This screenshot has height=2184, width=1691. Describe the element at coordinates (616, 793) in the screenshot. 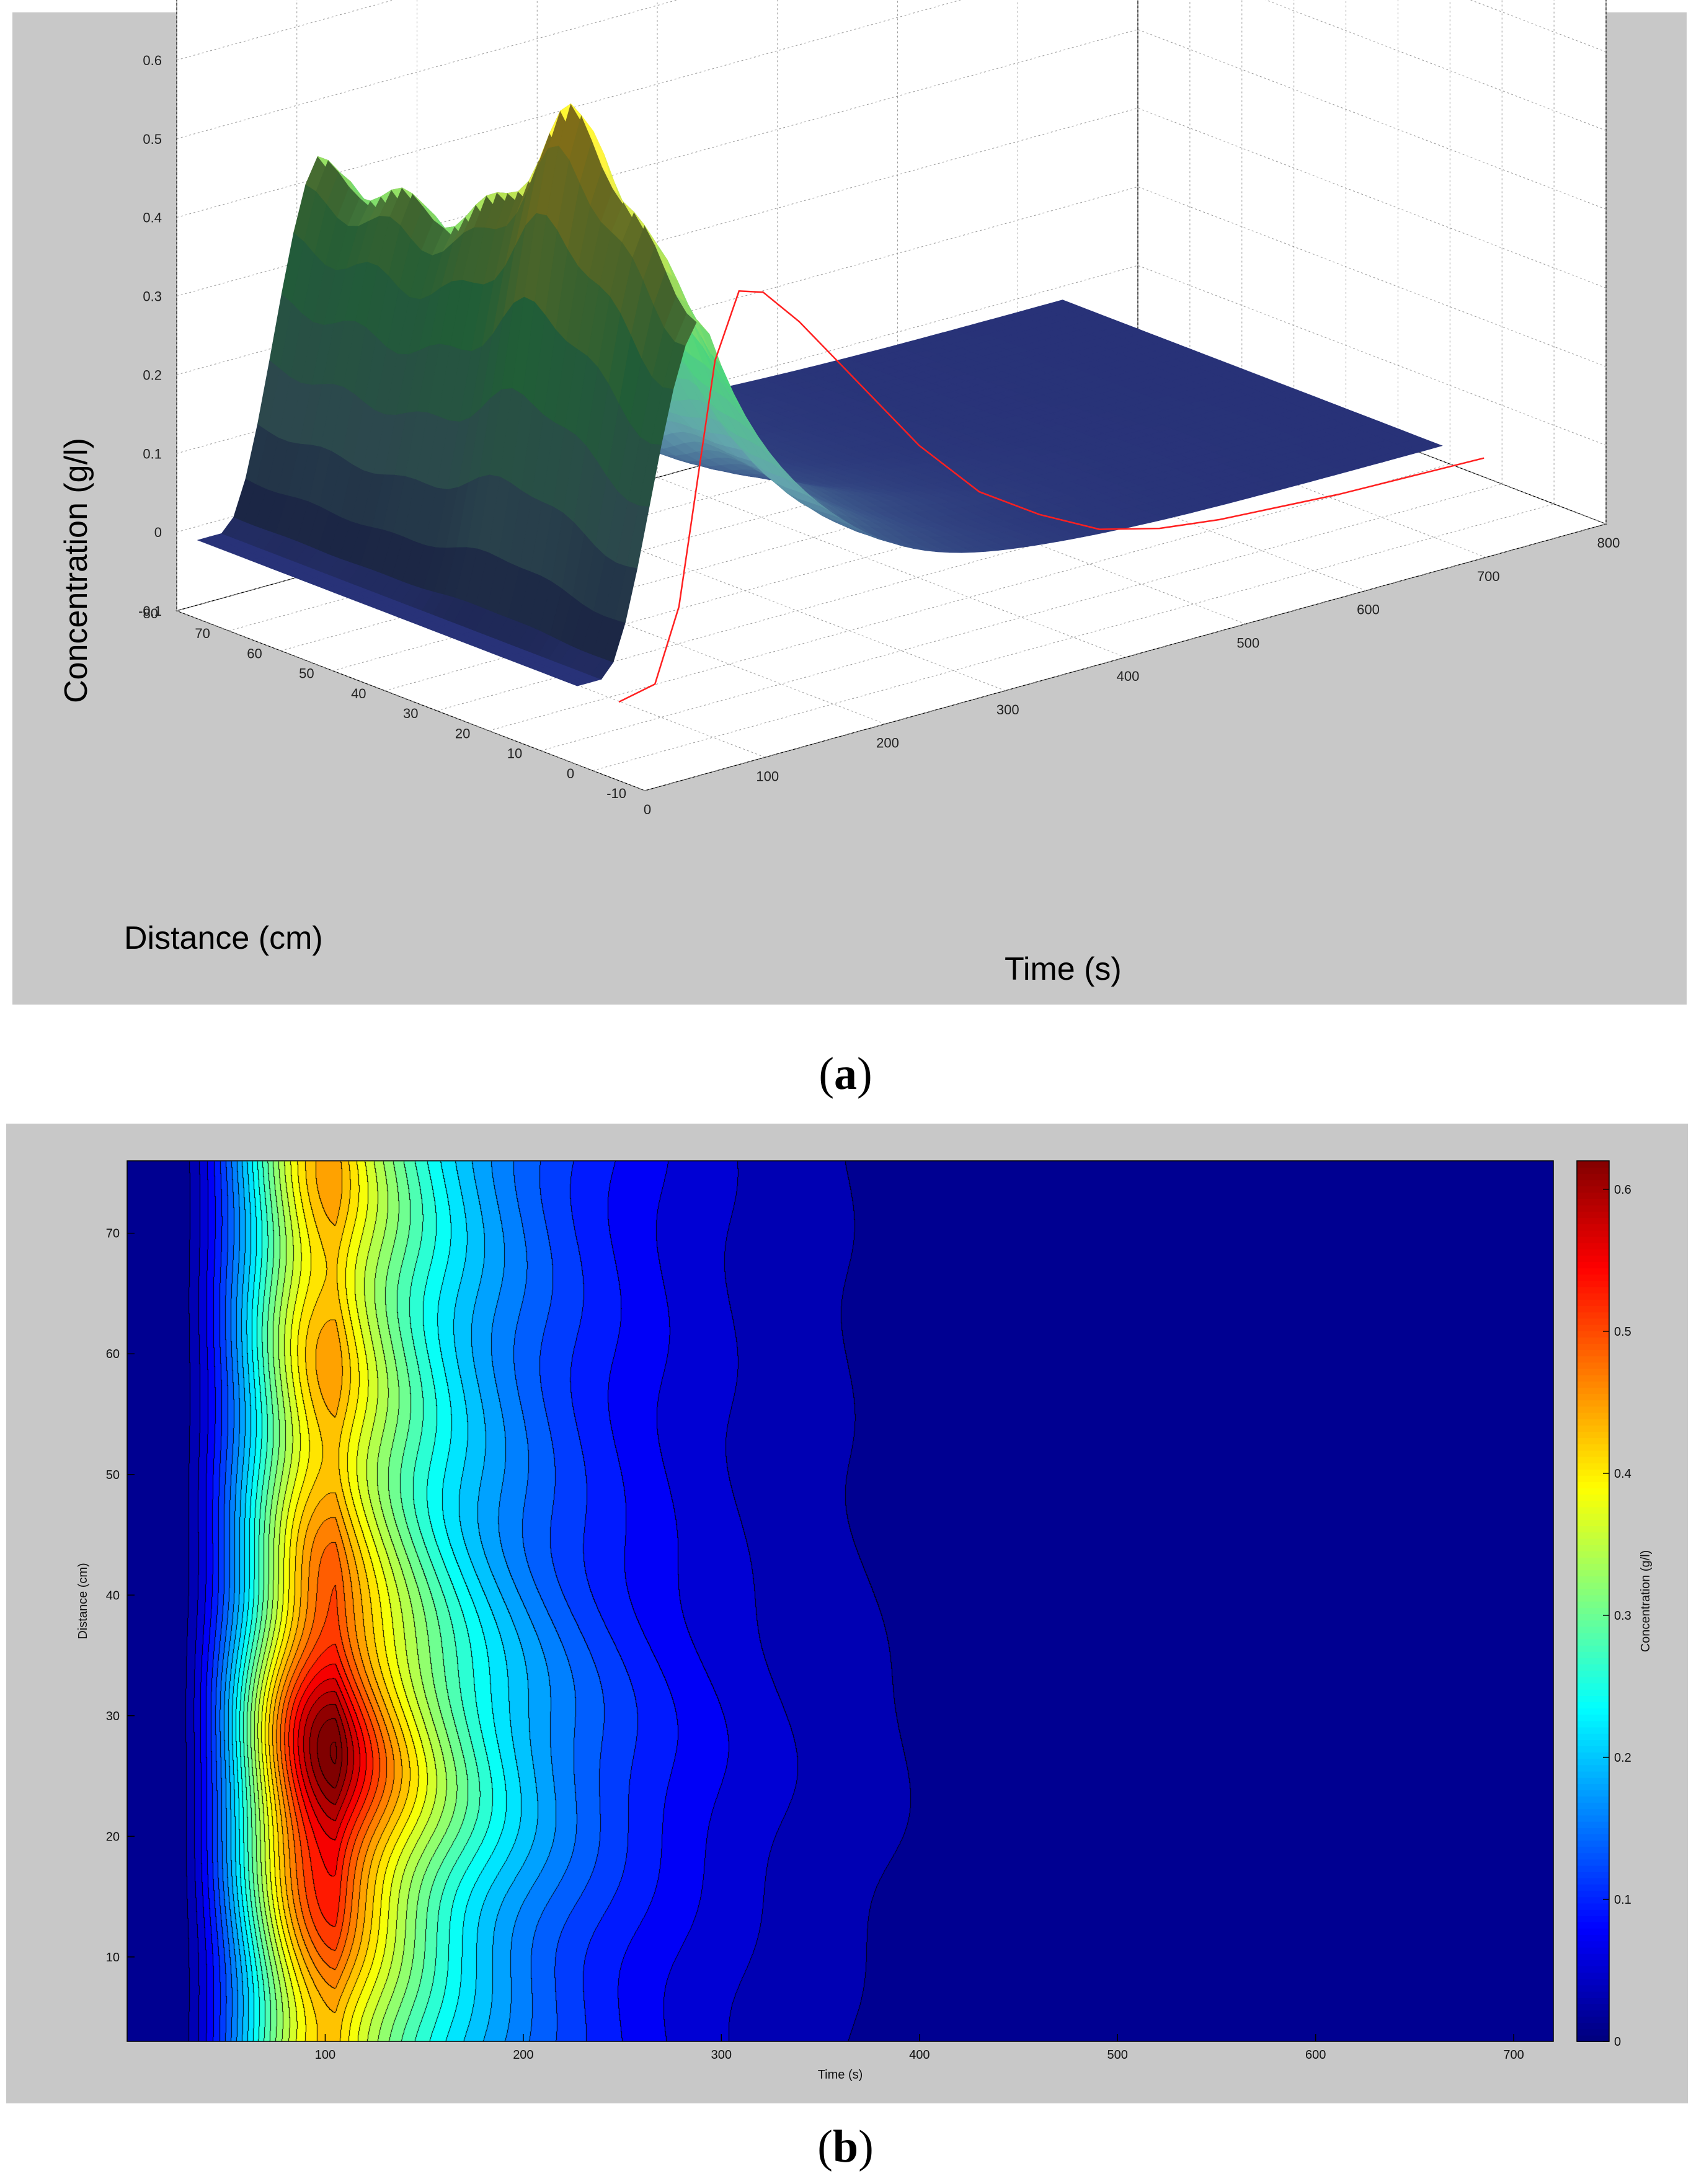

I see `distance-tick-label: -10` at that location.